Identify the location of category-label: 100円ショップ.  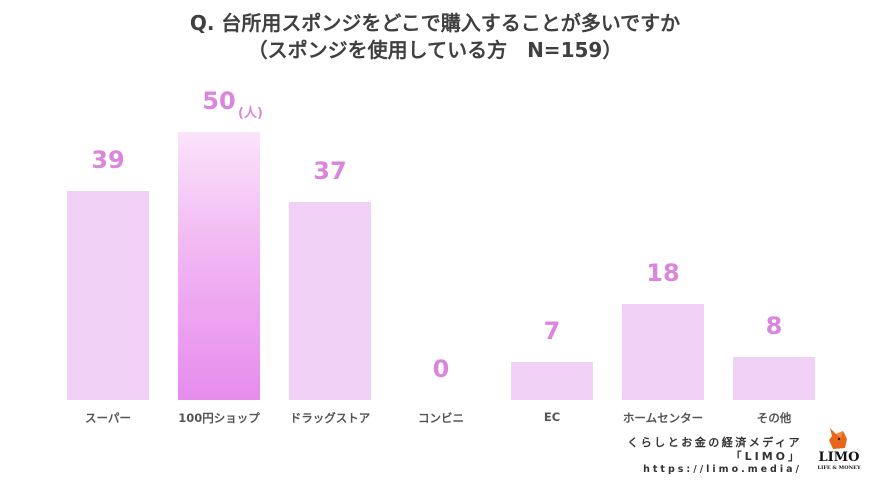
(219, 418).